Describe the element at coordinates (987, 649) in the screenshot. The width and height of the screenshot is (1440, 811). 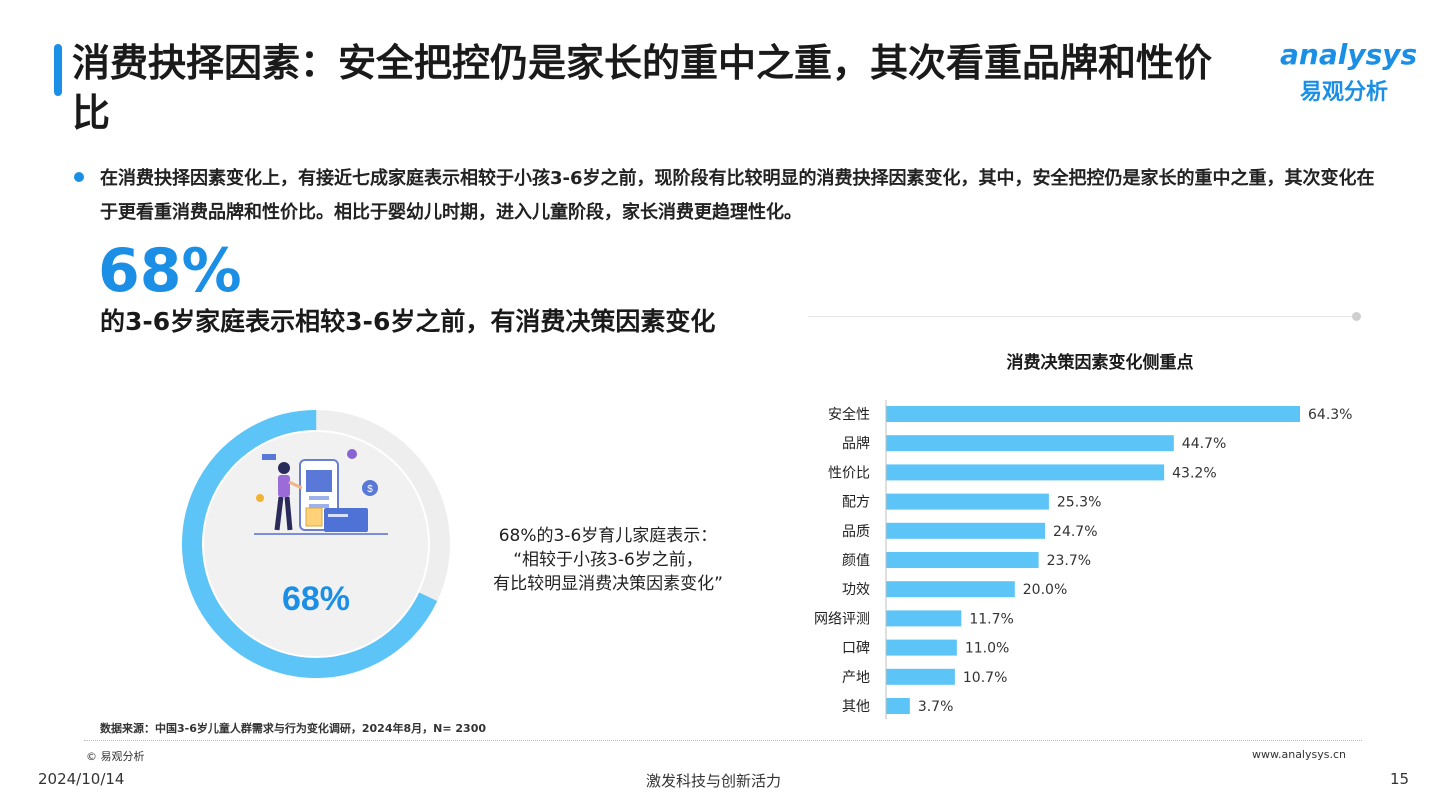
I see `value-label: 11.0%` at that location.